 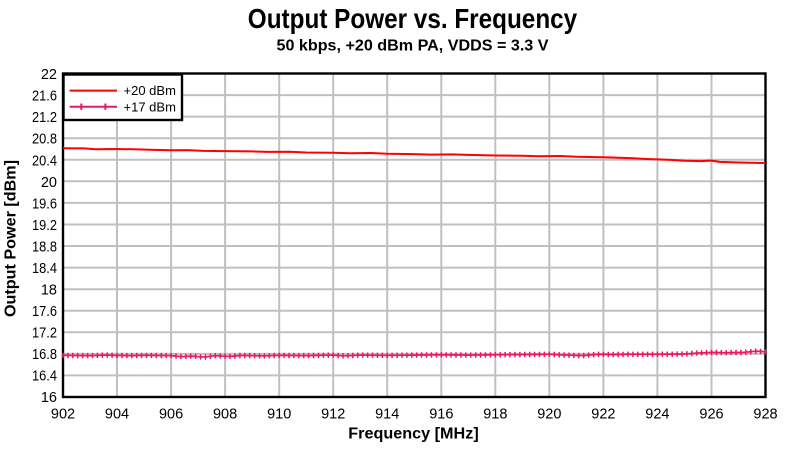 What do you see at coordinates (44, 97) in the screenshot?
I see `svg-text: 21.6` at bounding box center [44, 97].